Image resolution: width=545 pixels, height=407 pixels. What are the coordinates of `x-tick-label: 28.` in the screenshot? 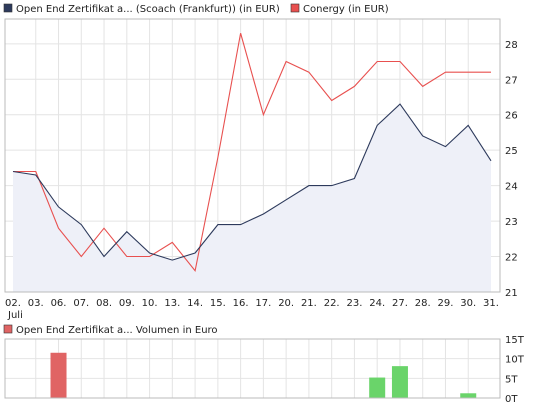 It's located at (423, 303).